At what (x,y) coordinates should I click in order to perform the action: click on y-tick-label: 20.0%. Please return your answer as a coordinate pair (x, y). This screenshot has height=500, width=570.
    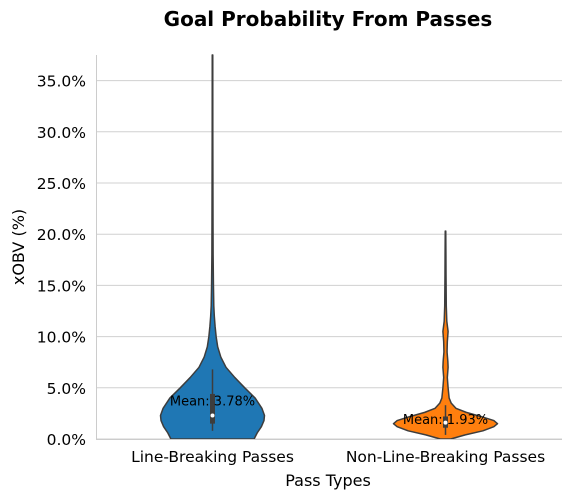
    Looking at the image, I should click on (61, 235).